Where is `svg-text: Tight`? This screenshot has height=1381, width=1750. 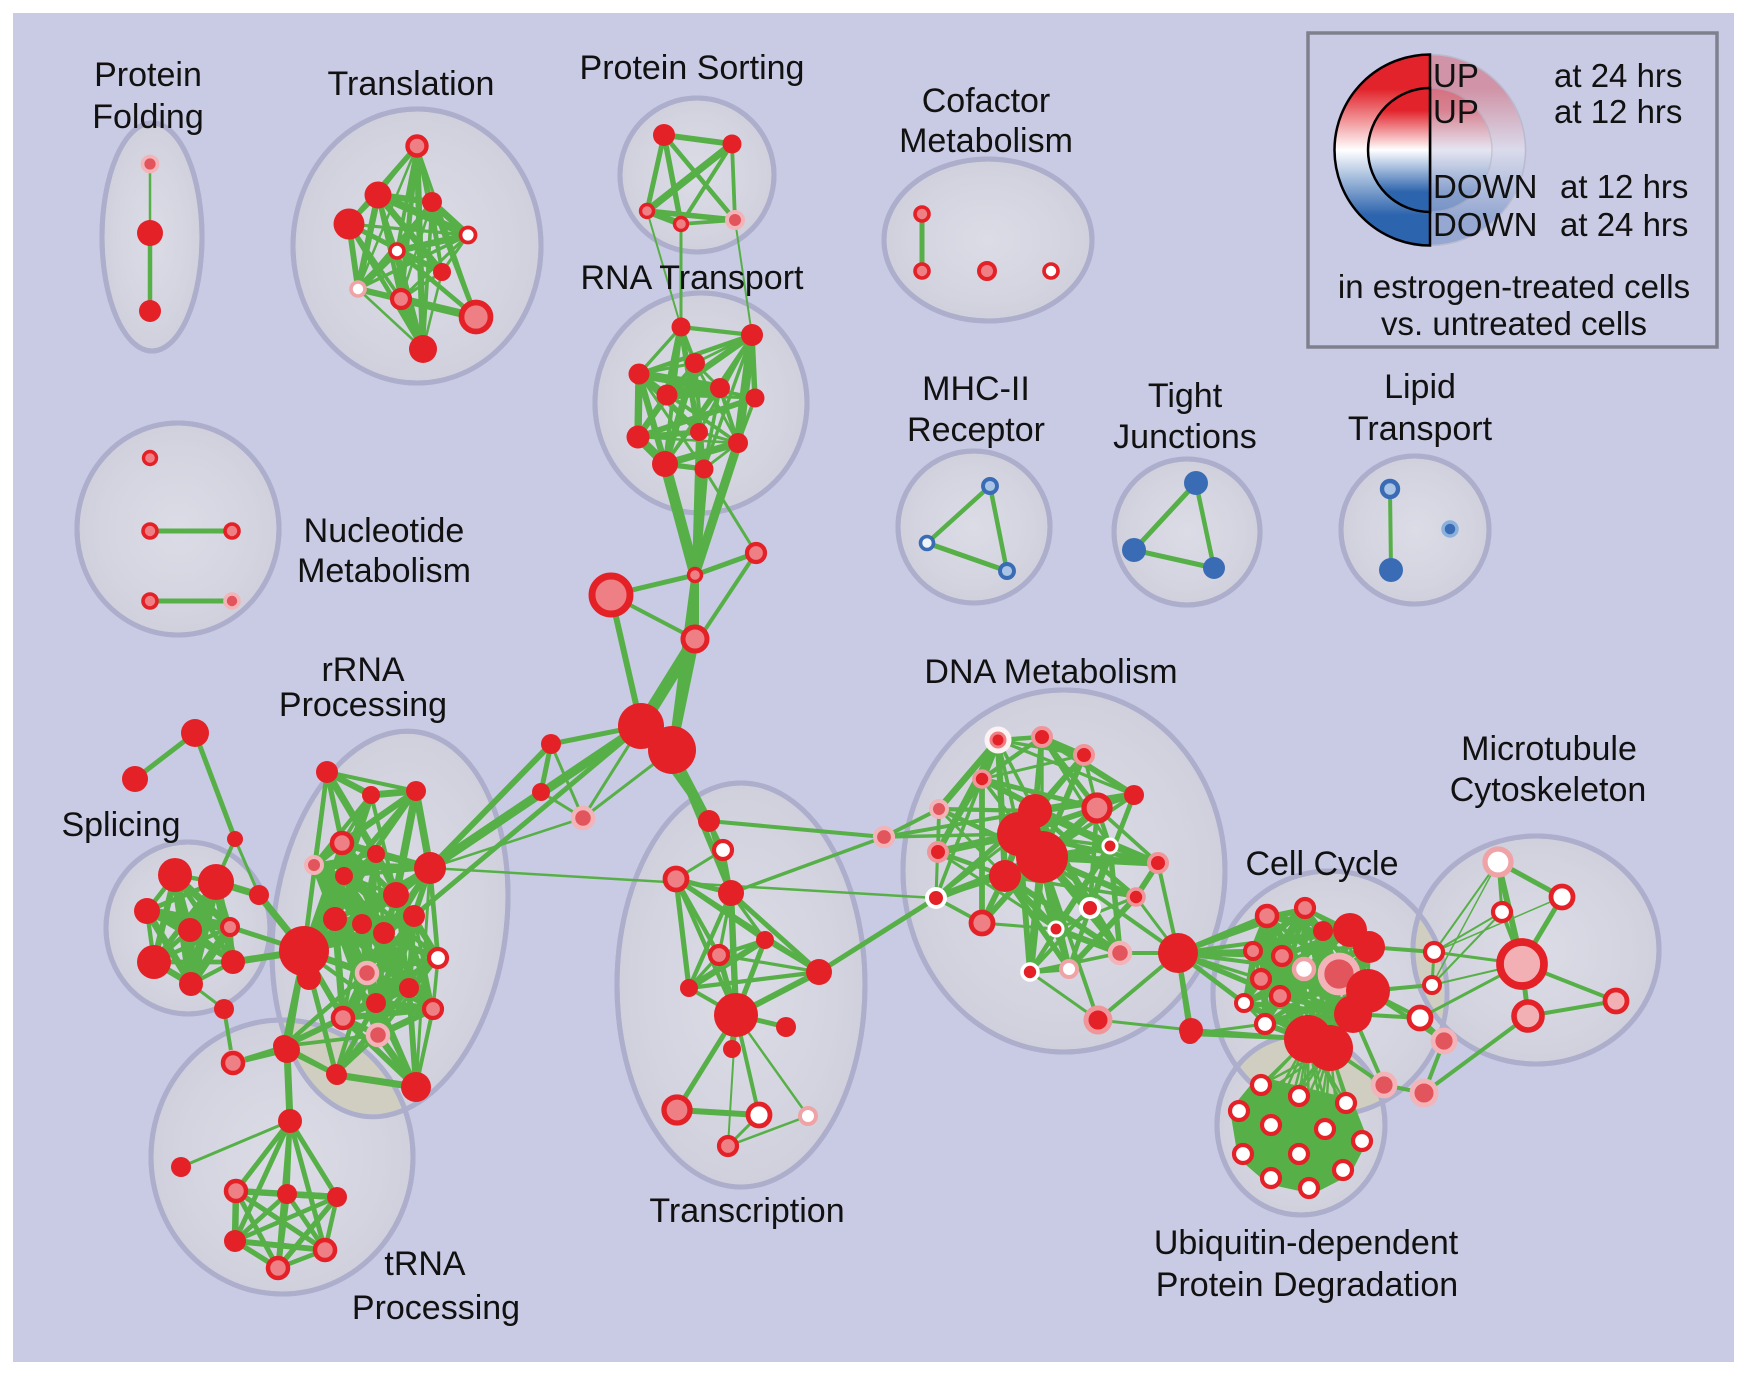 svg-text: Tight is located at coordinates (1185, 396).